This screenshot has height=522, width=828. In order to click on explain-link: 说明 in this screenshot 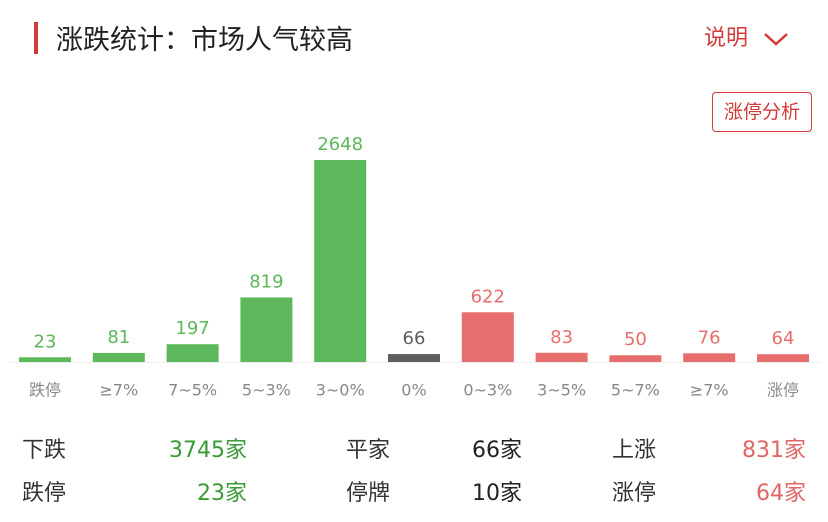, I will do `click(746, 36)`.